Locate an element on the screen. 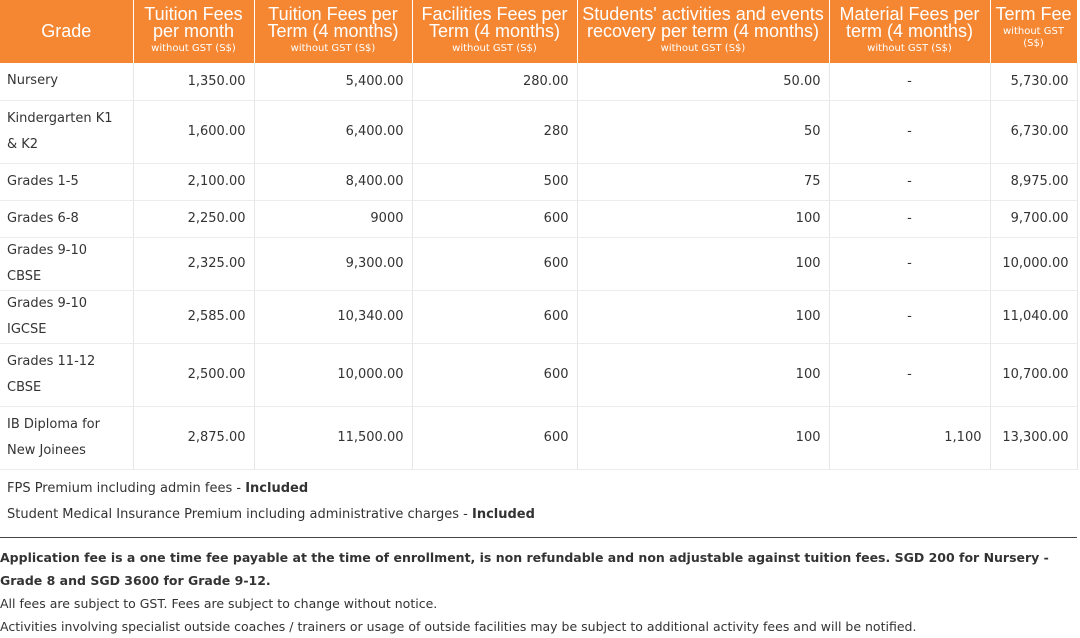  section-divider is located at coordinates (538, 537).